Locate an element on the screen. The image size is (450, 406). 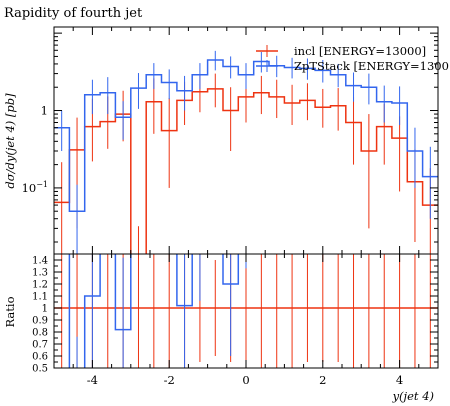
ratio-y-tick-label: 0.7 is located at coordinates (40, 345).